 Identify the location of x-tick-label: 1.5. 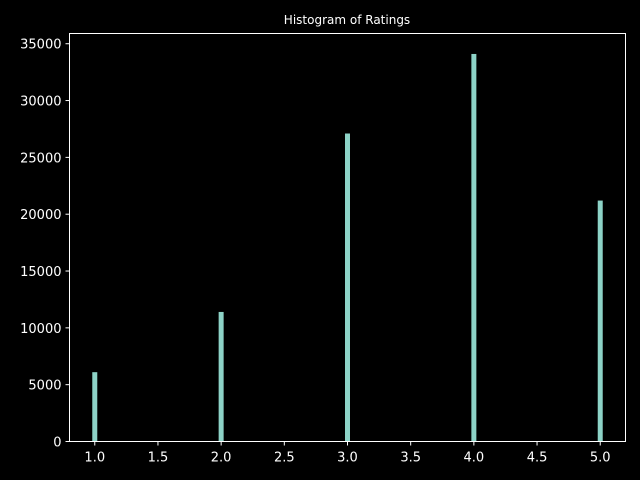
(158, 458).